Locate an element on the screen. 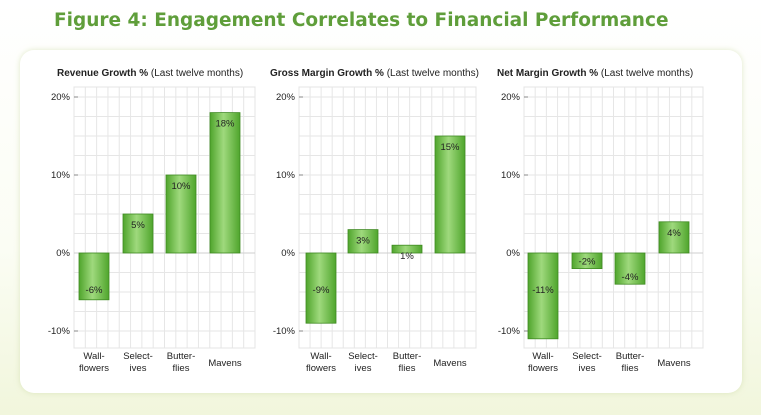 This screenshot has height=415, width=761. data-label: 18% is located at coordinates (225, 124).